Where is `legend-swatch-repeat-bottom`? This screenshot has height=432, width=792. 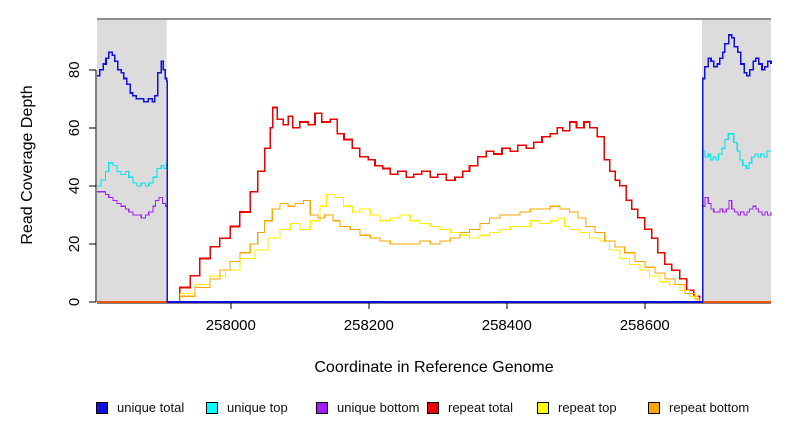
legend-swatch-repeat-bottom is located at coordinates (654, 408).